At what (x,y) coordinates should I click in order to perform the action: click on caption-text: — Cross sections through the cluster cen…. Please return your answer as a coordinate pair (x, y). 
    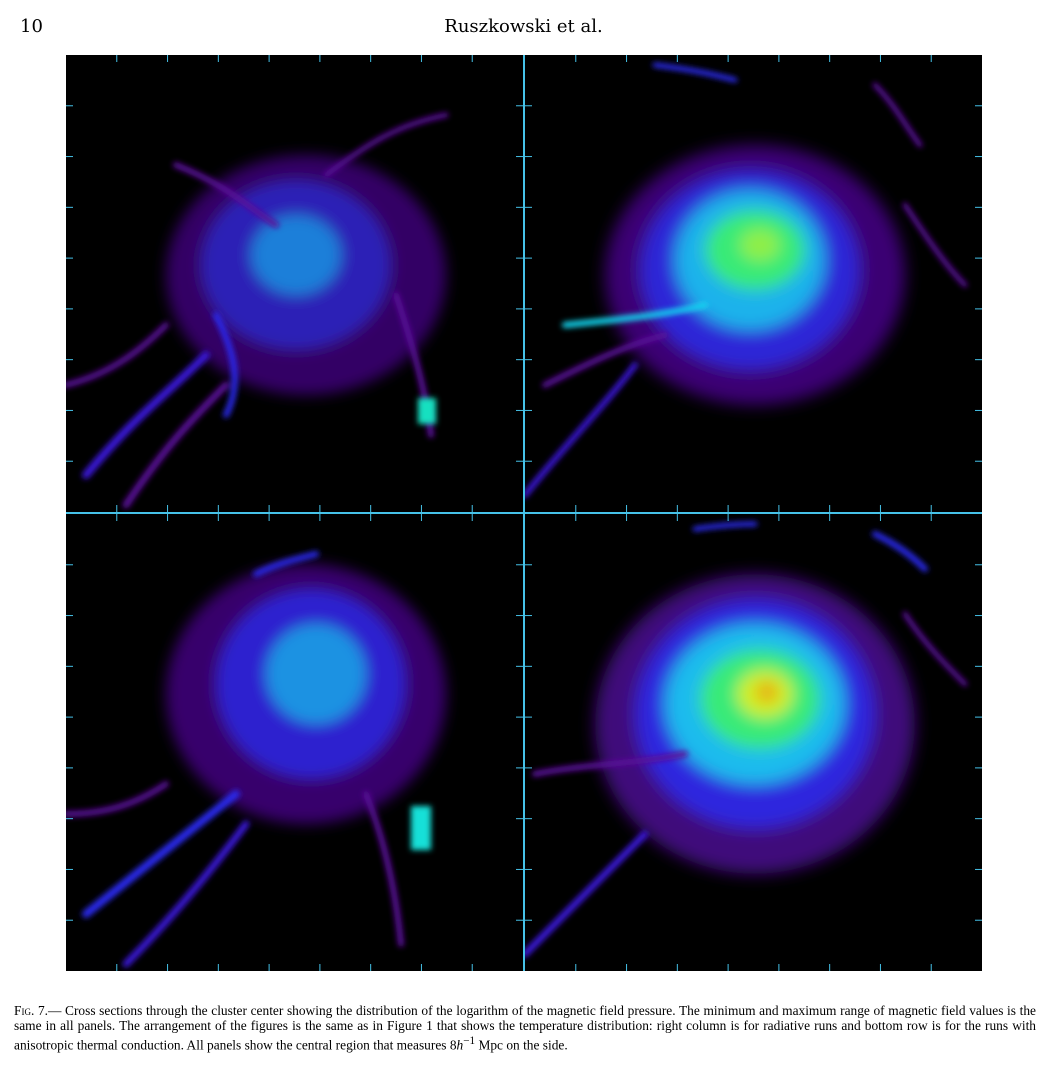
    Looking at the image, I should click on (525, 1028).